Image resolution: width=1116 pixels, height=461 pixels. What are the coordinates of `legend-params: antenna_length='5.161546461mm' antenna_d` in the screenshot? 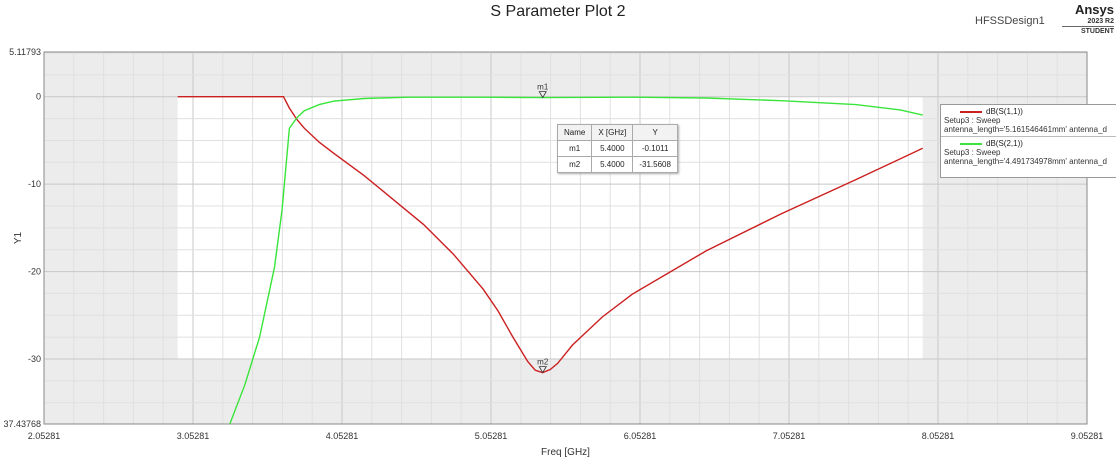 It's located at (1025, 129).